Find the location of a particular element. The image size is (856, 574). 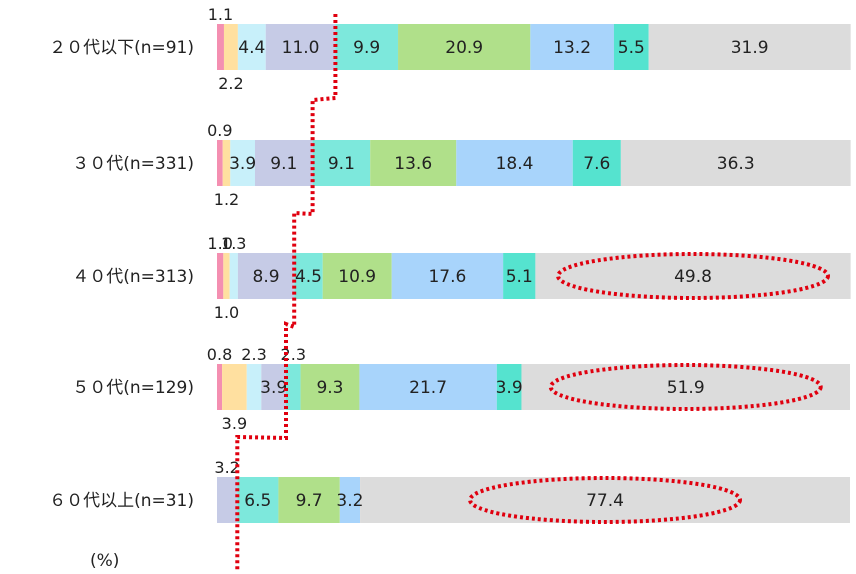

category-label: ４０代(n=313) is located at coordinates (133, 277).